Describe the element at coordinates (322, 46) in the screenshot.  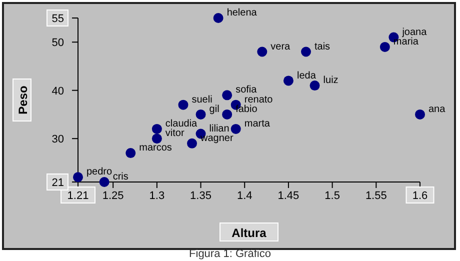
I see `series-label: tais` at that location.